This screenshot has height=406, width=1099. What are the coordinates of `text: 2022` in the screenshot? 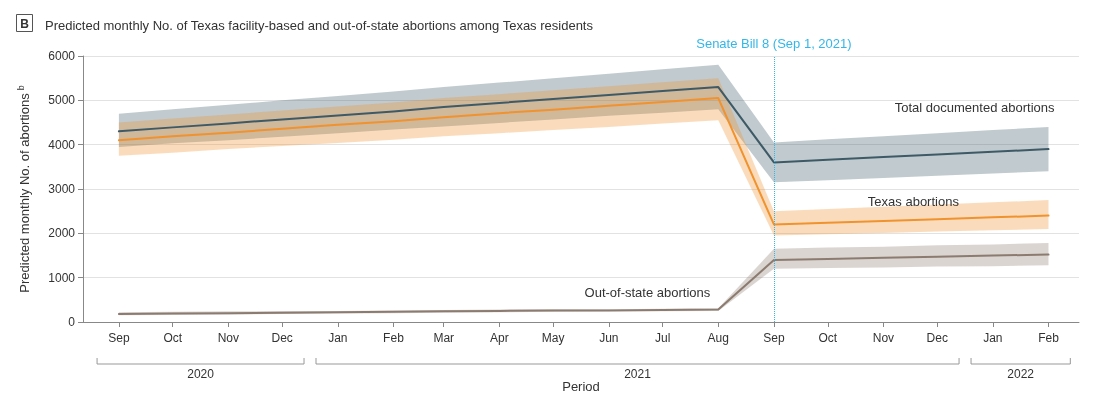 It's located at (1021, 374).